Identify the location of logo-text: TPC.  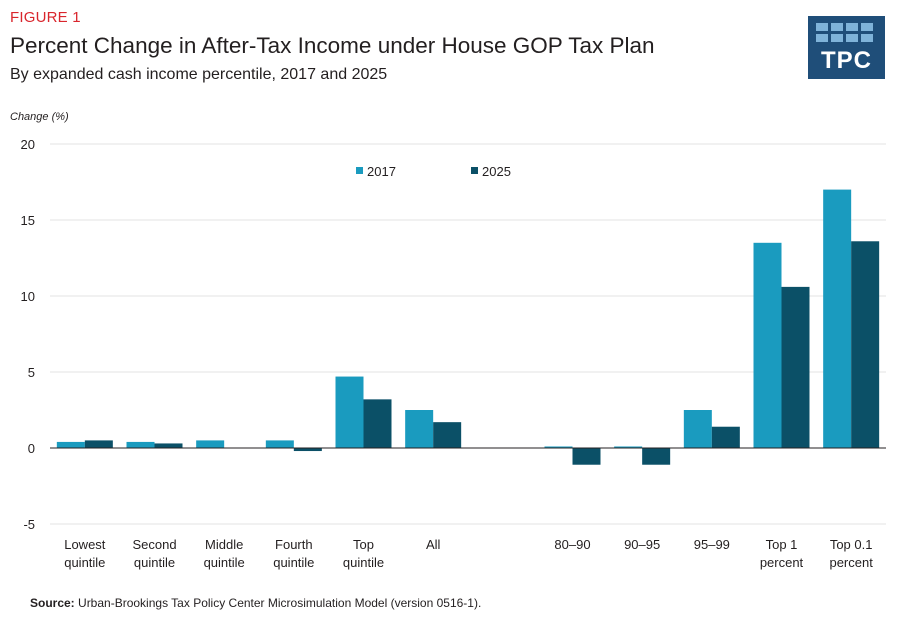
(846, 60).